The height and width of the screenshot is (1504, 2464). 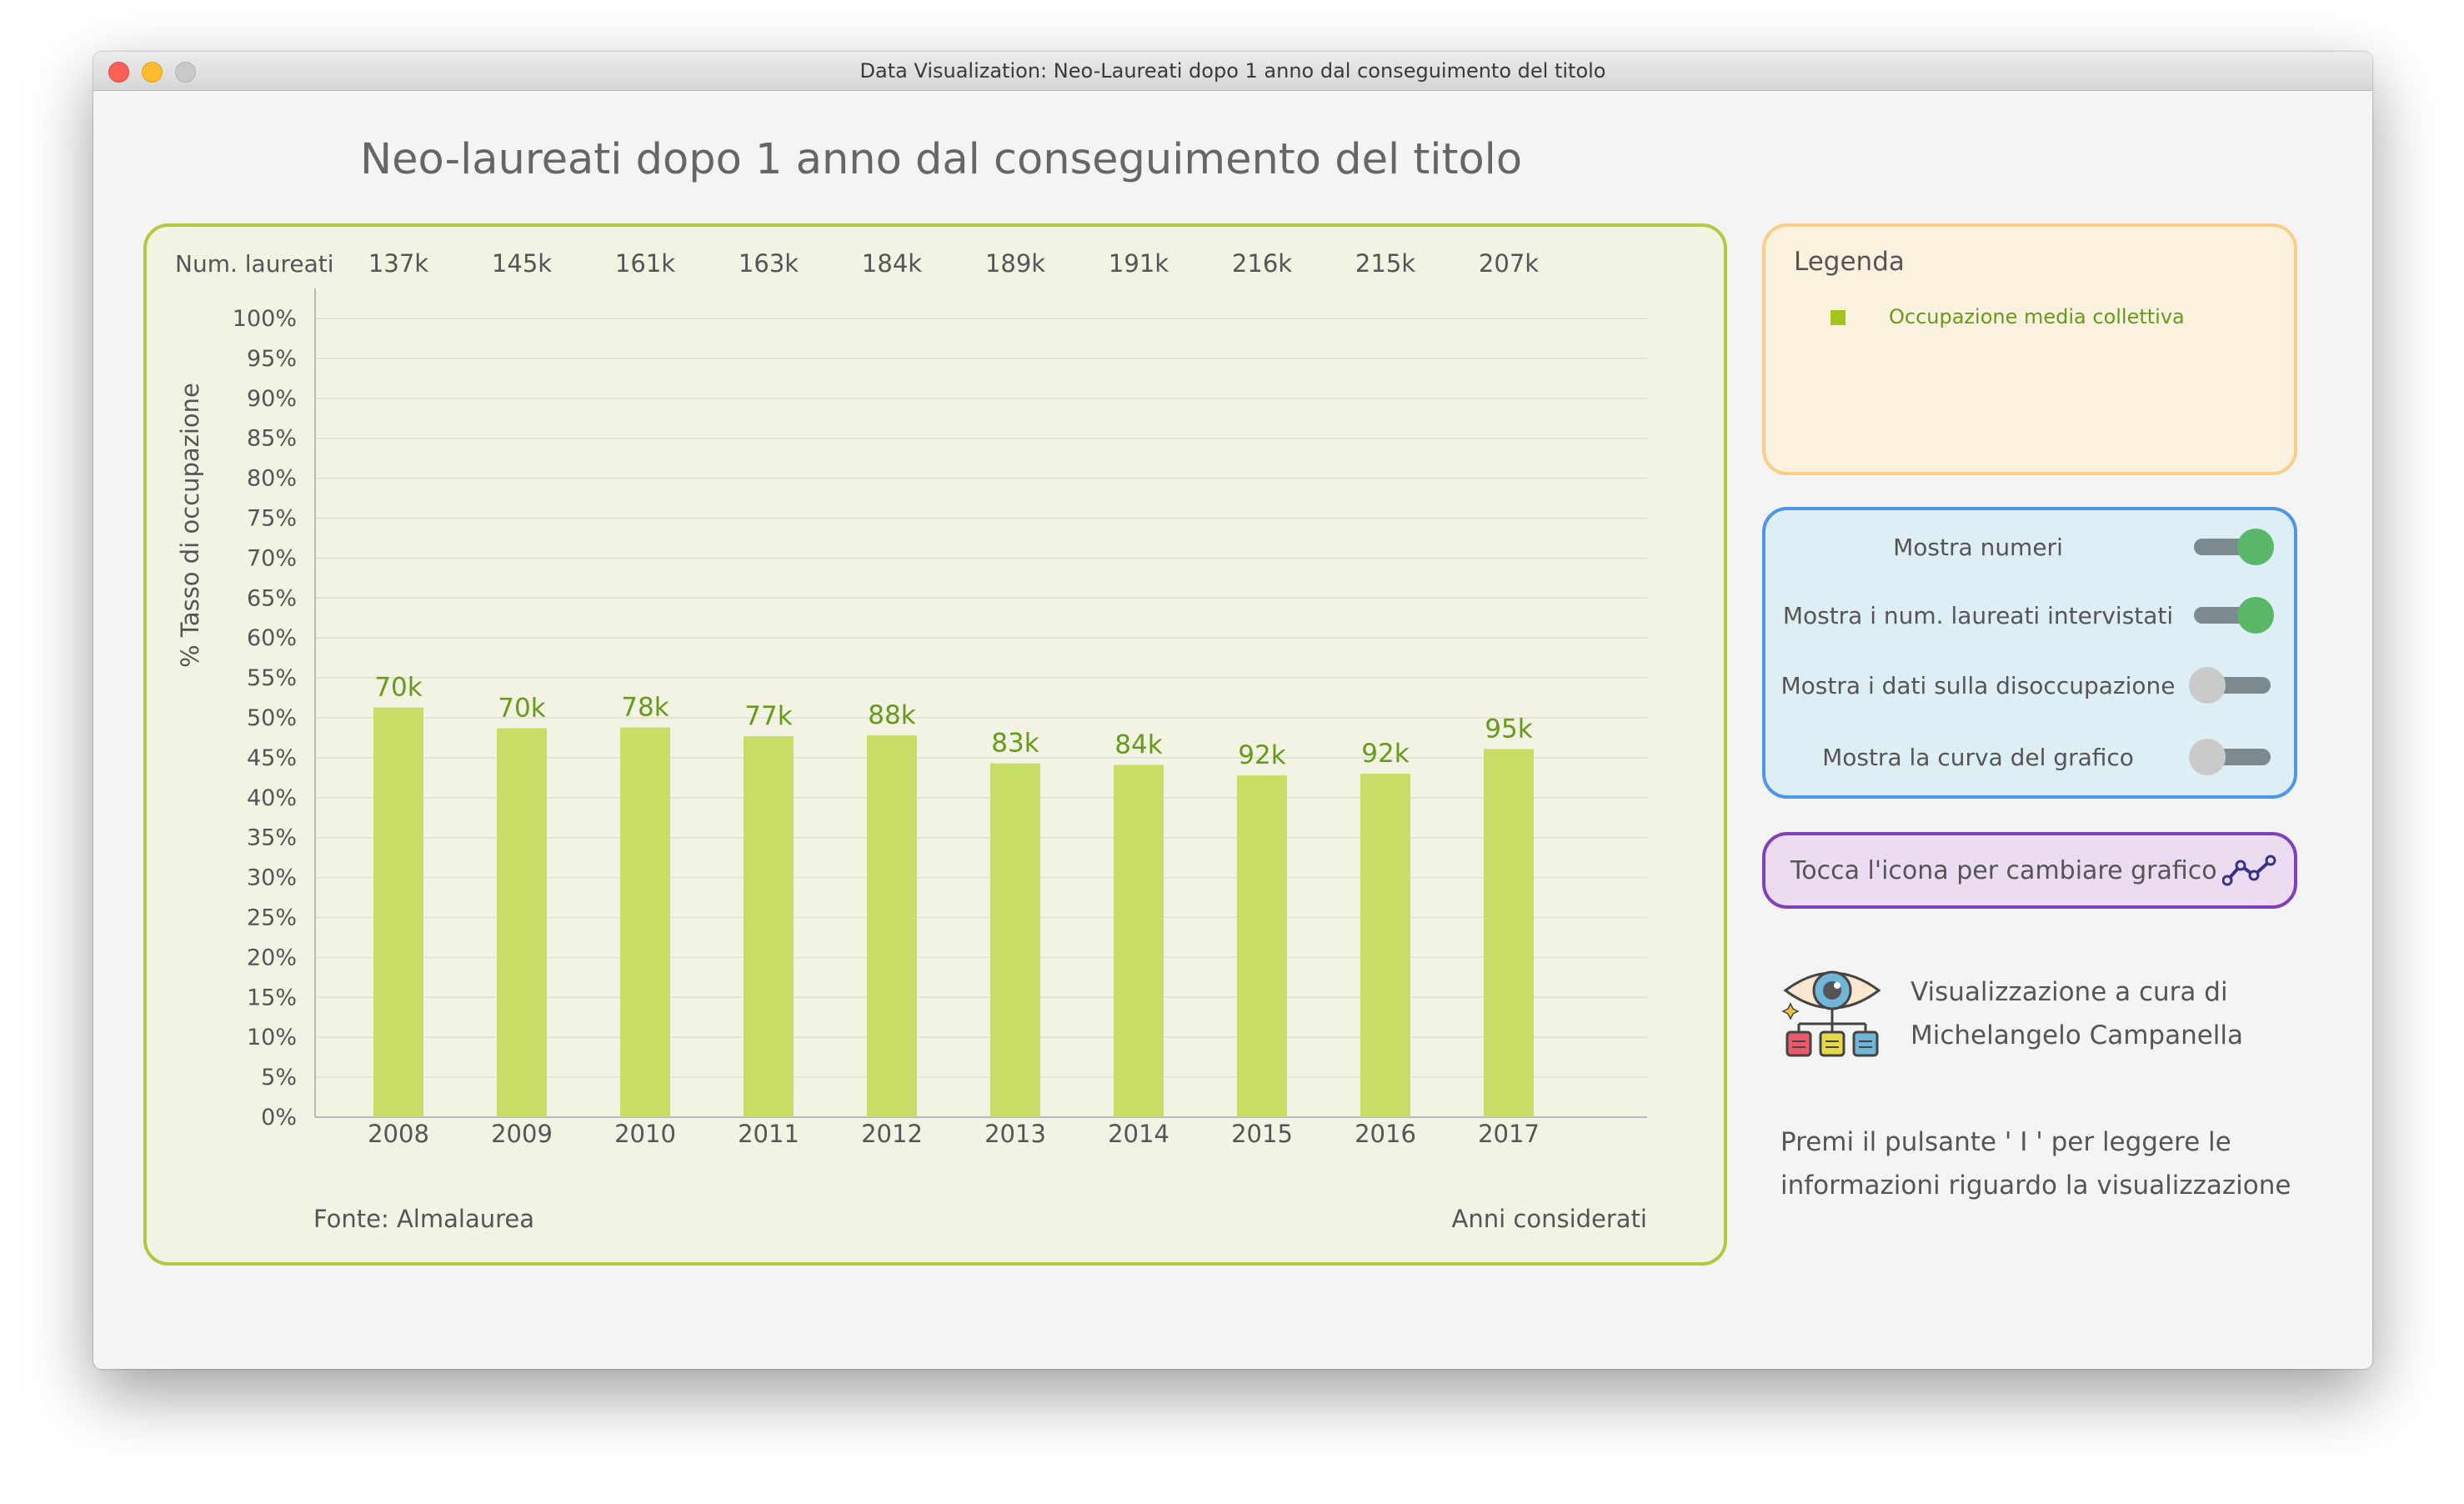 What do you see at coordinates (1262, 1134) in the screenshot?
I see `x-tick-label: 2015` at bounding box center [1262, 1134].